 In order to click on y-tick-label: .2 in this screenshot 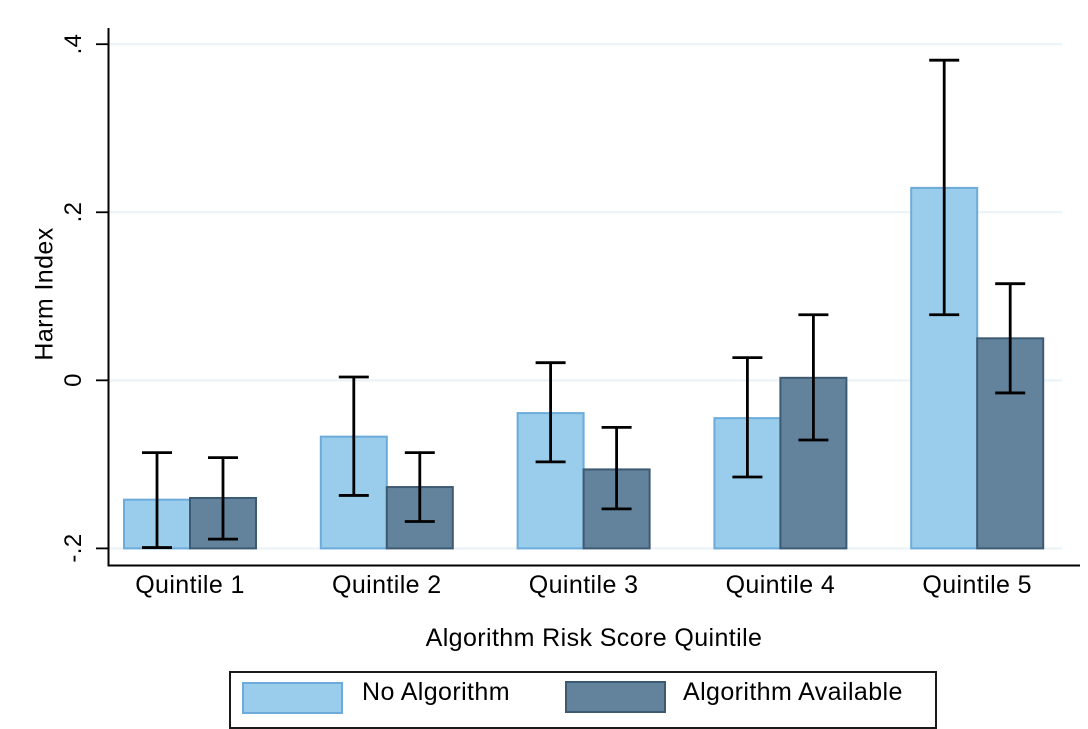, I will do `click(73, 212)`.